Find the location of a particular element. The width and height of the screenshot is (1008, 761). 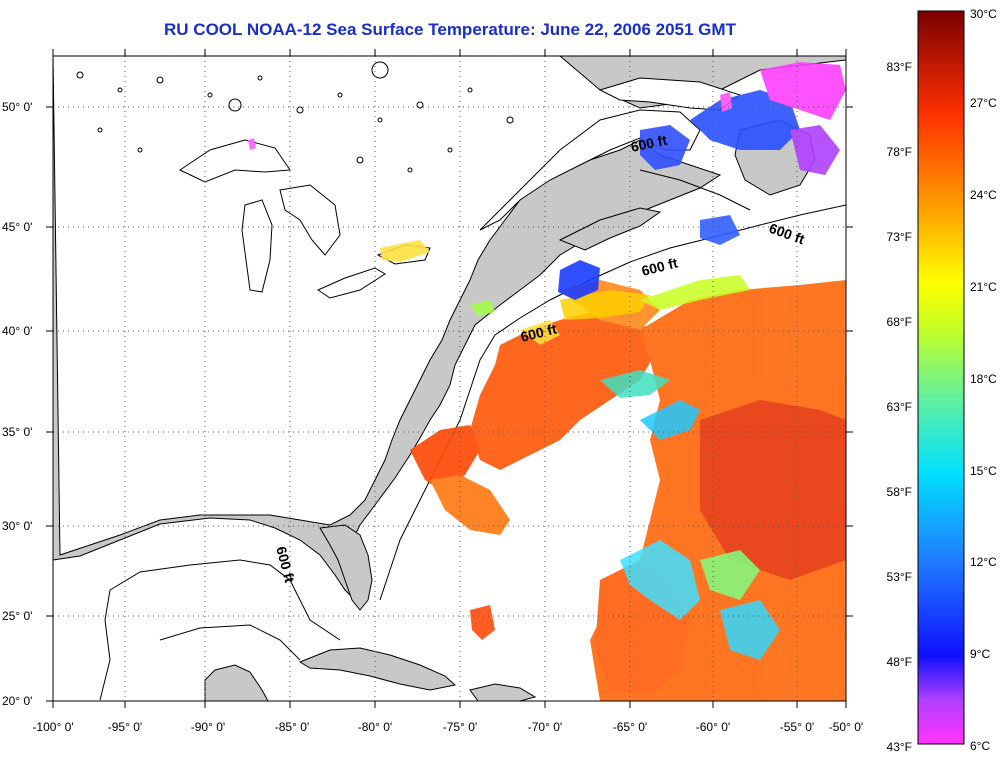

lon-label: -95° 0' is located at coordinates (125, 727).